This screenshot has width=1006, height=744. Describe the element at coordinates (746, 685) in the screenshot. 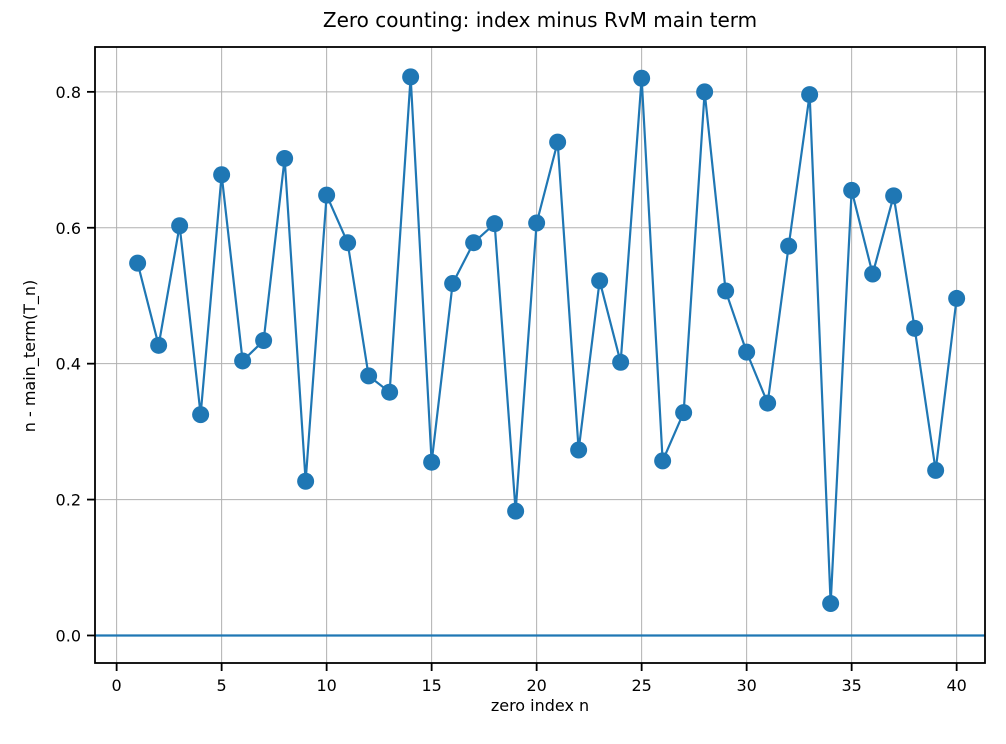

I see `x-tick-label: 30` at that location.